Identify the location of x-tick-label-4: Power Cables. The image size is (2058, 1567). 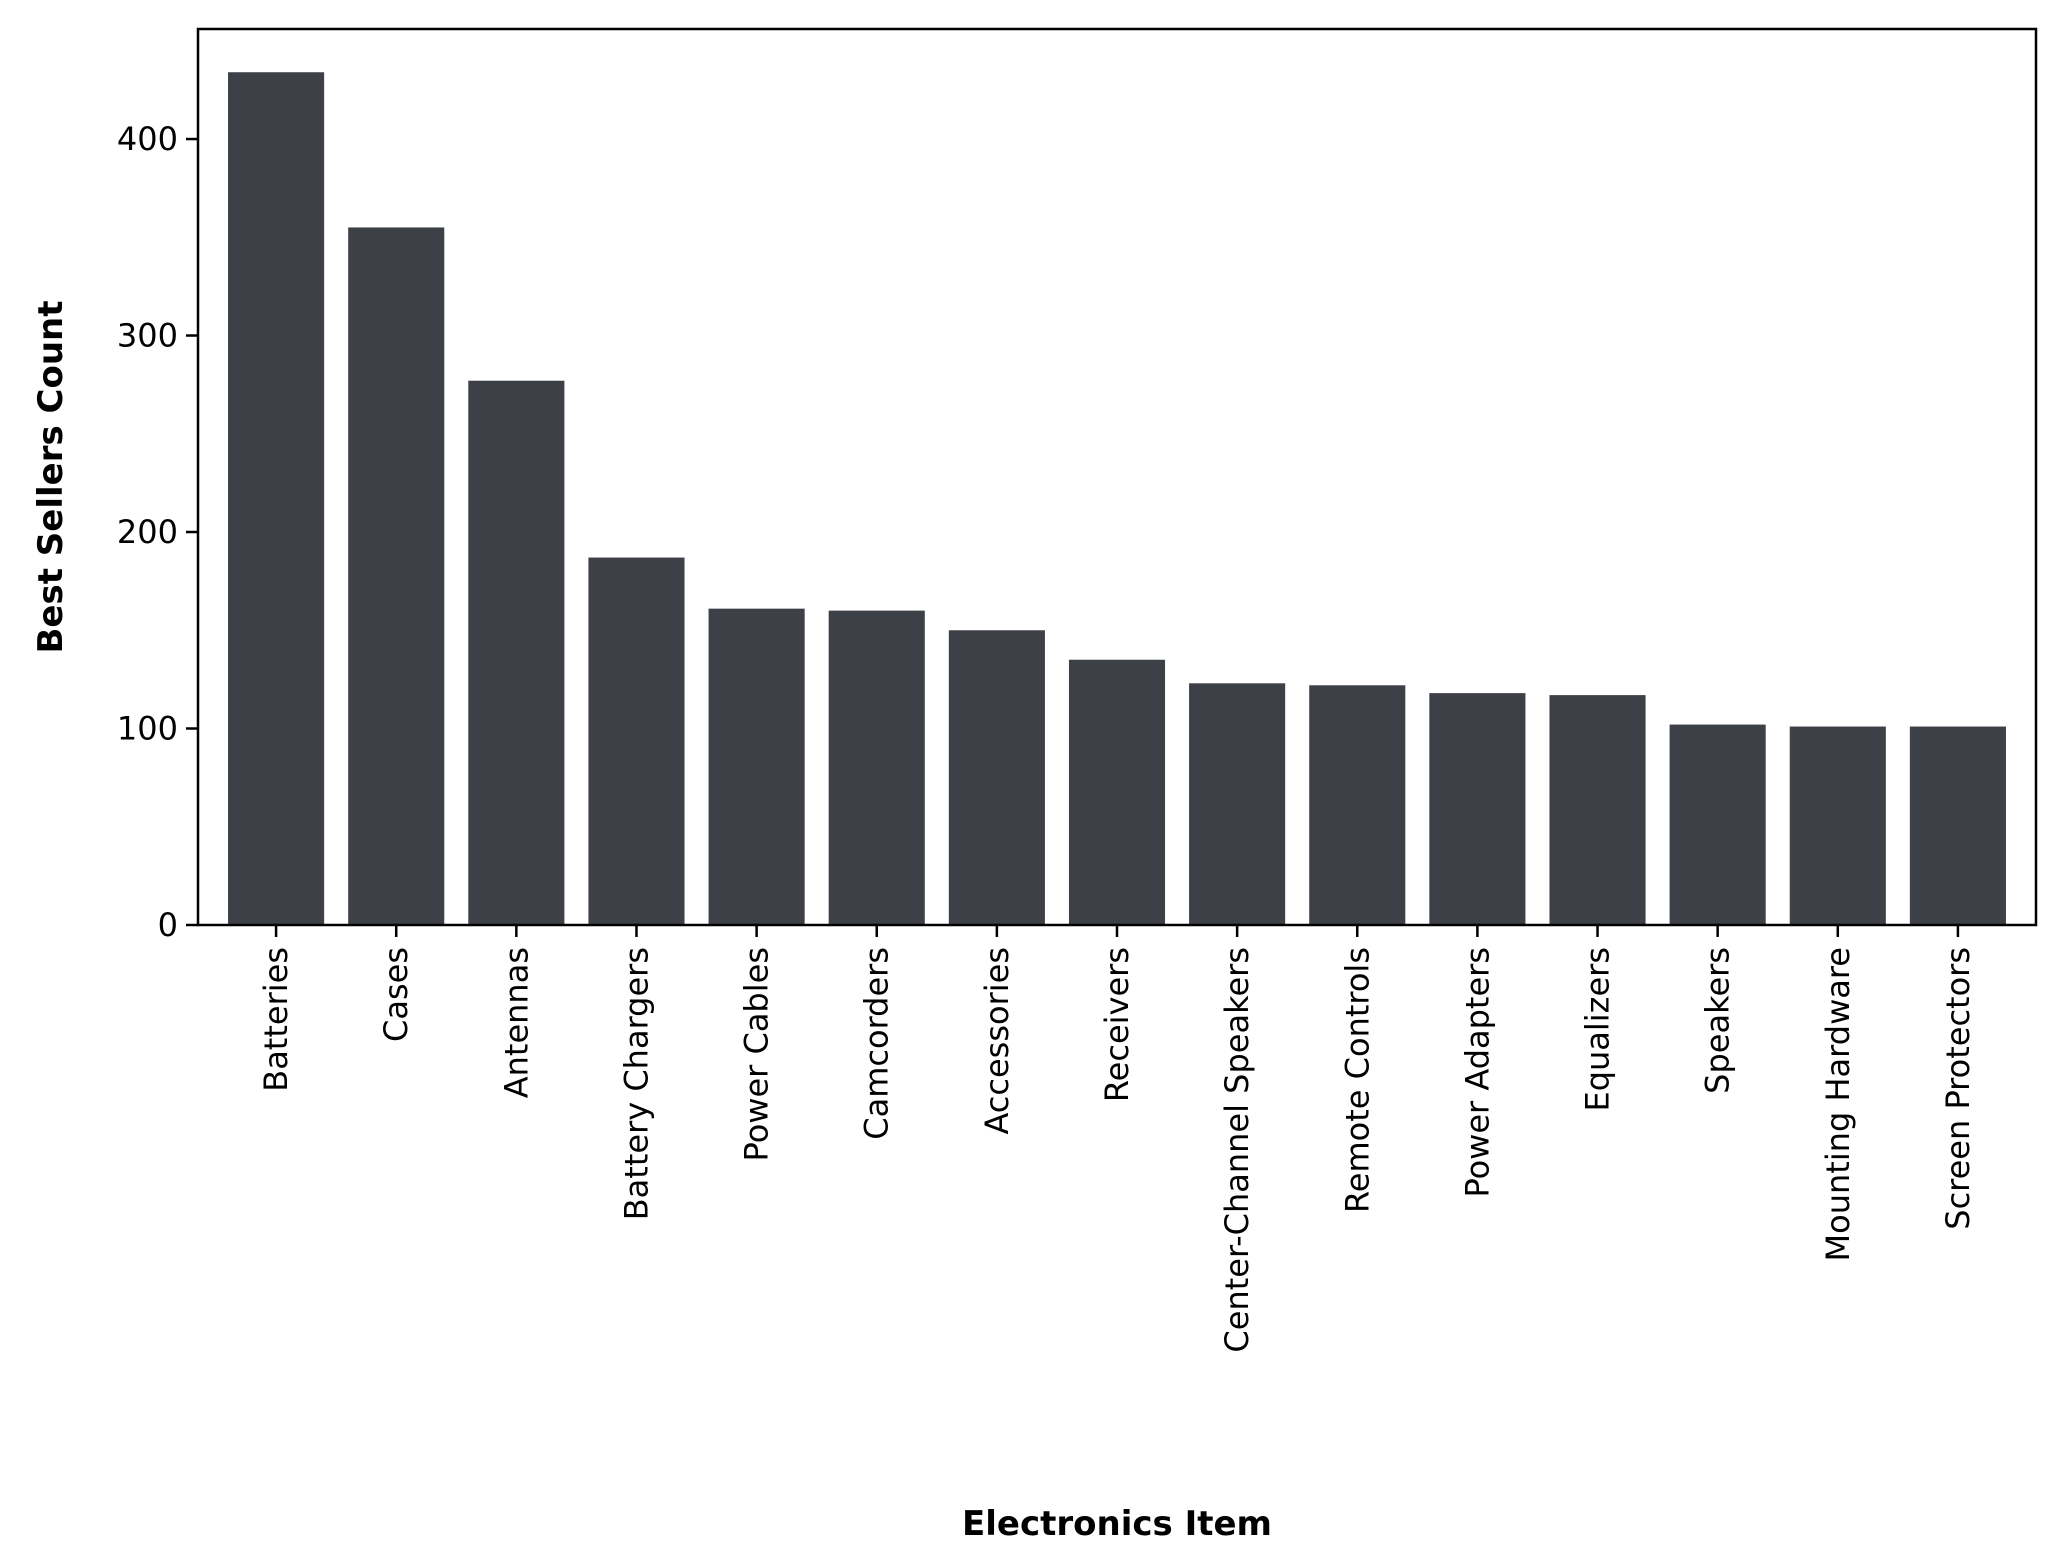
(757, 1054).